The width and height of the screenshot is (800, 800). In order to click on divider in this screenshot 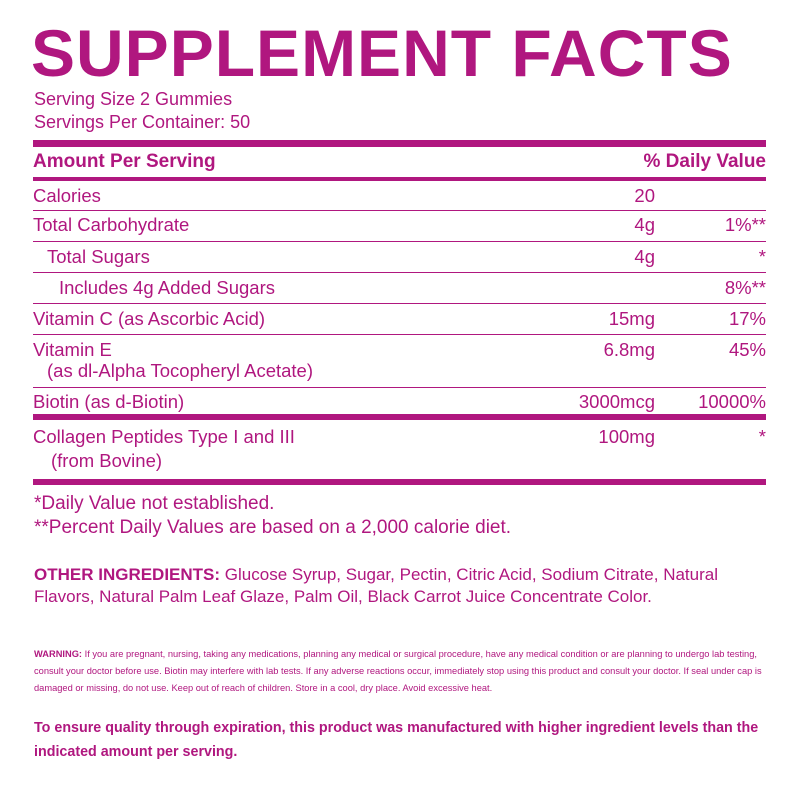, I will do `click(399, 179)`.